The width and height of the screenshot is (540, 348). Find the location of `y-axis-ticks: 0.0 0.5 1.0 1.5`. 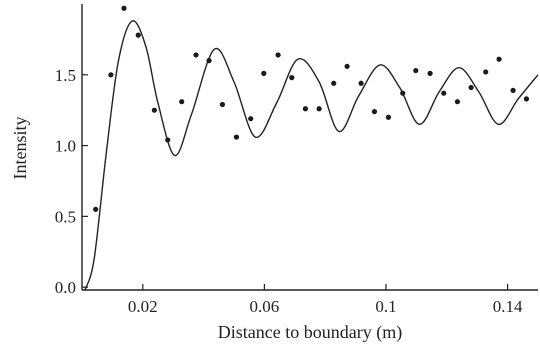

y-axis-ticks: 0.0 0.5 1.0 1.5 is located at coordinates (71, 181).